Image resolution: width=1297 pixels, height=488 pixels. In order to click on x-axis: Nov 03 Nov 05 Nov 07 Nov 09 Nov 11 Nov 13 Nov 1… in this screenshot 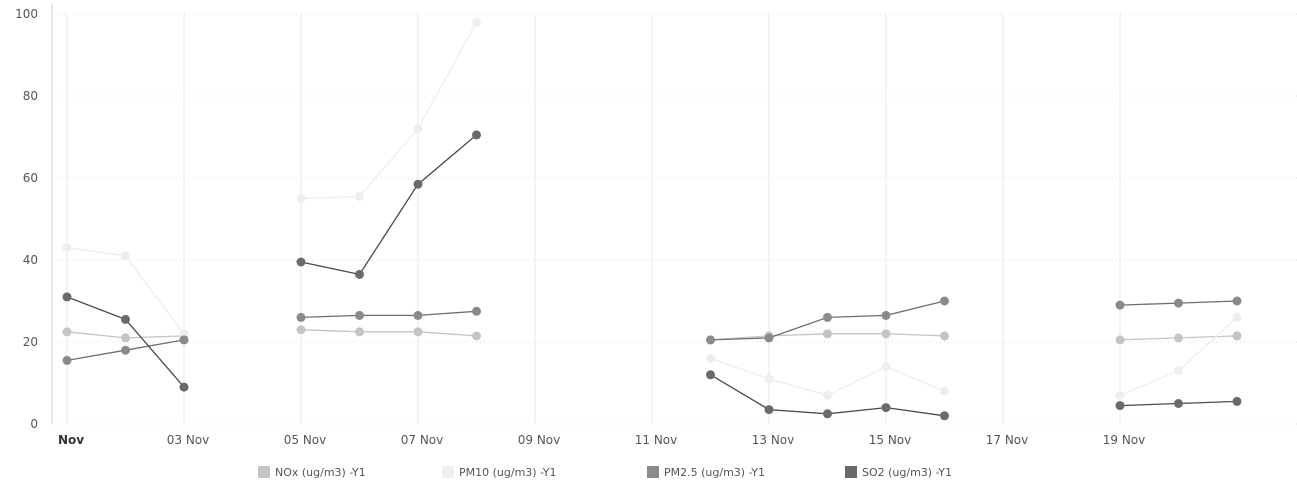, I will do `click(601, 440)`.